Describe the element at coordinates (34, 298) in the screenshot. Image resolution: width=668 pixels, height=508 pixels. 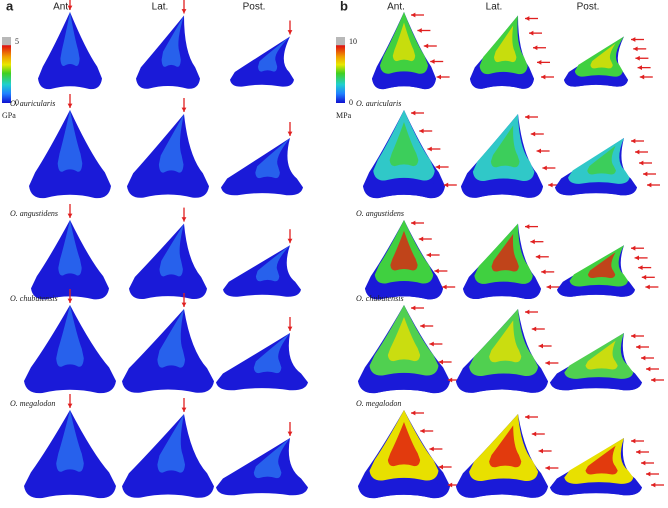
I see `species-label: O. chubutensis` at that location.